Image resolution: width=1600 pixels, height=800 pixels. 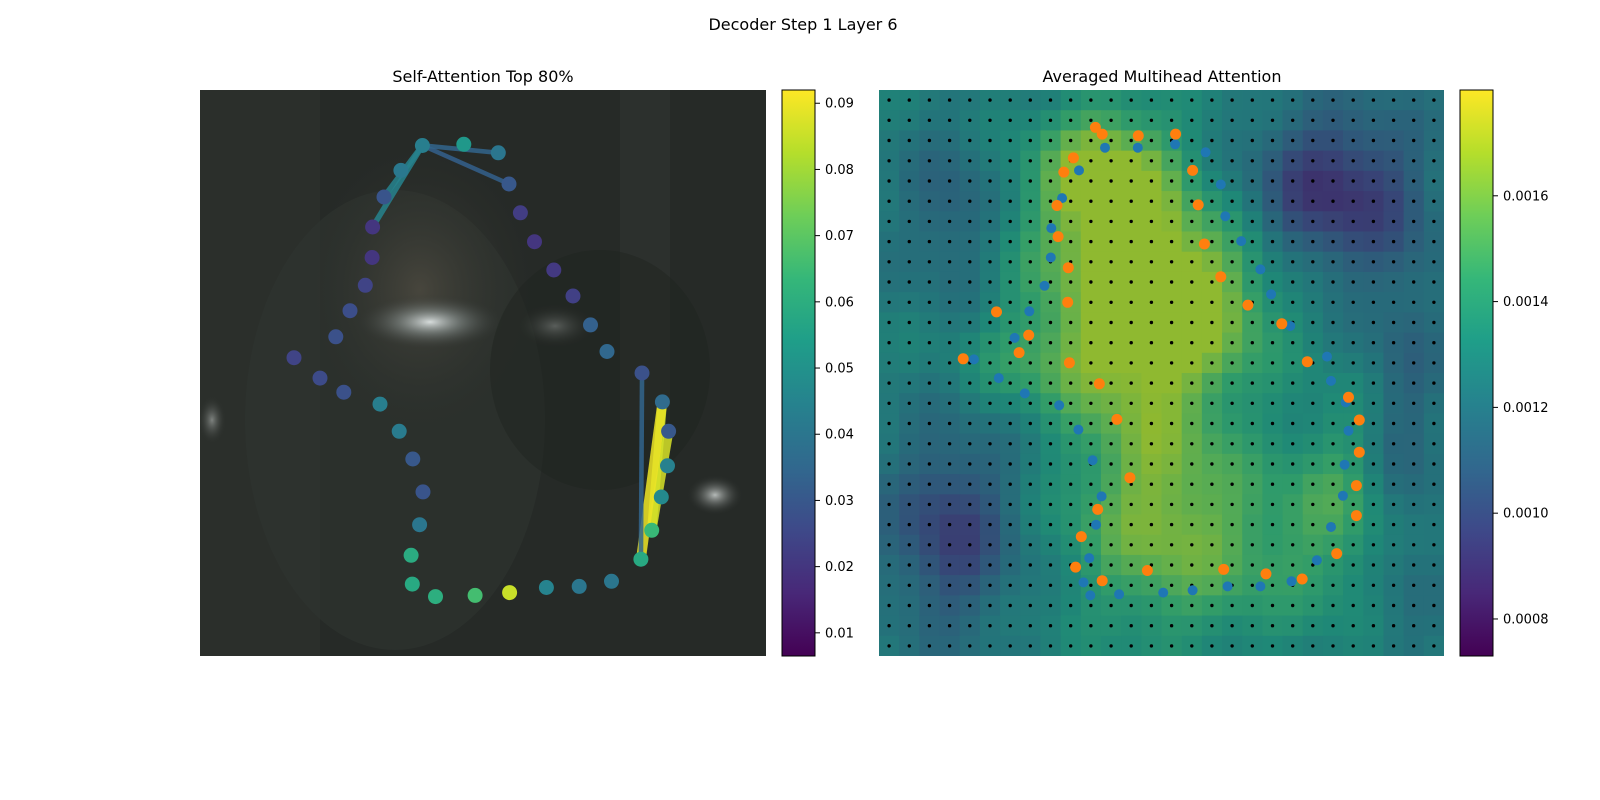 I want to click on colorbar-tick-label: 0.0012, so click(x=1526, y=408).